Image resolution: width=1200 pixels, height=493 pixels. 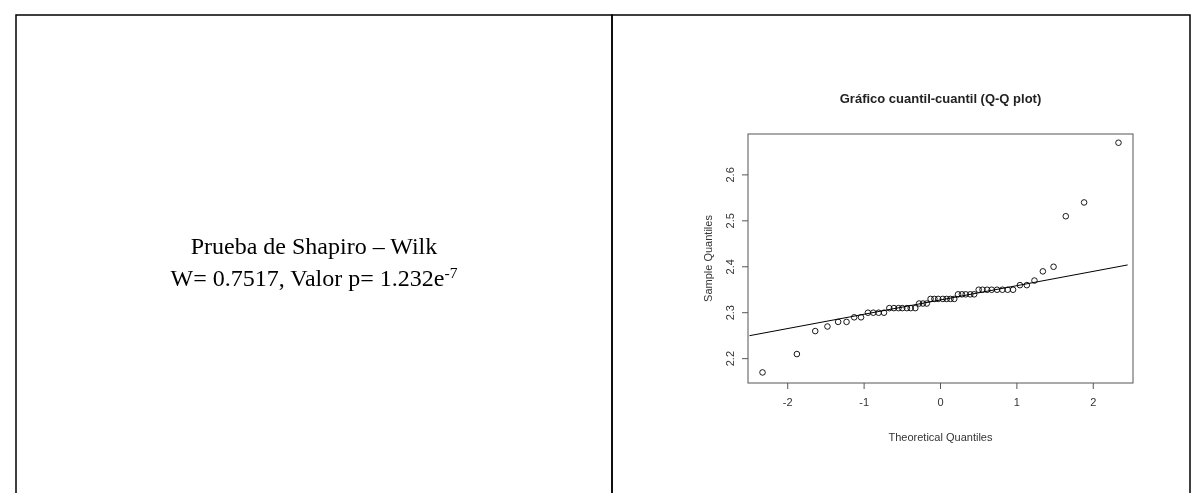 I want to click on y-tick-label: 2.4, so click(x=730, y=267).